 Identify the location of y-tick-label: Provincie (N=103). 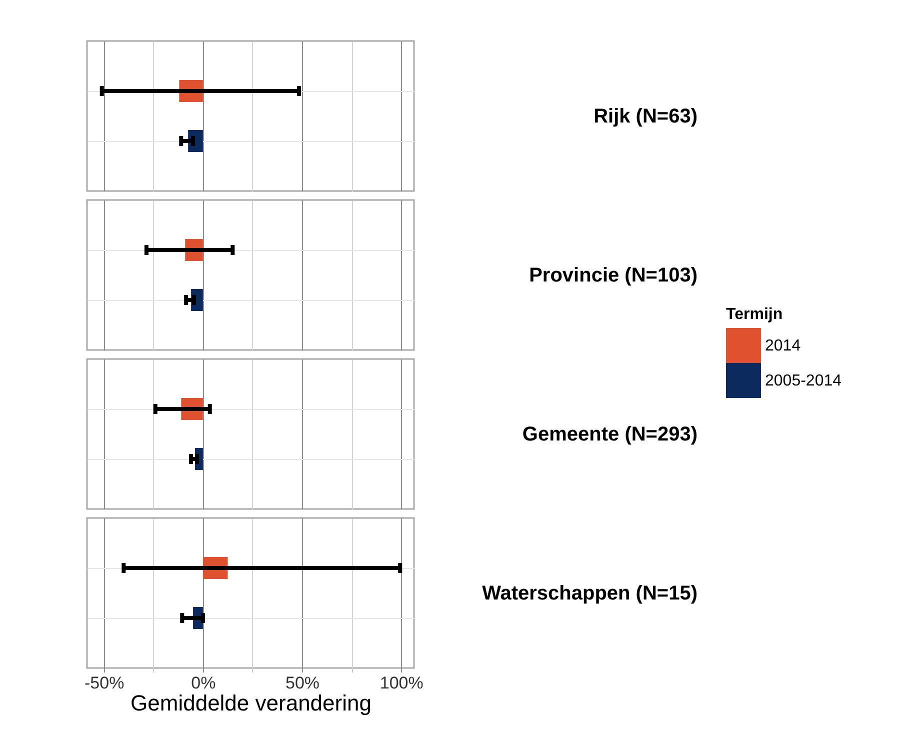
(613, 275).